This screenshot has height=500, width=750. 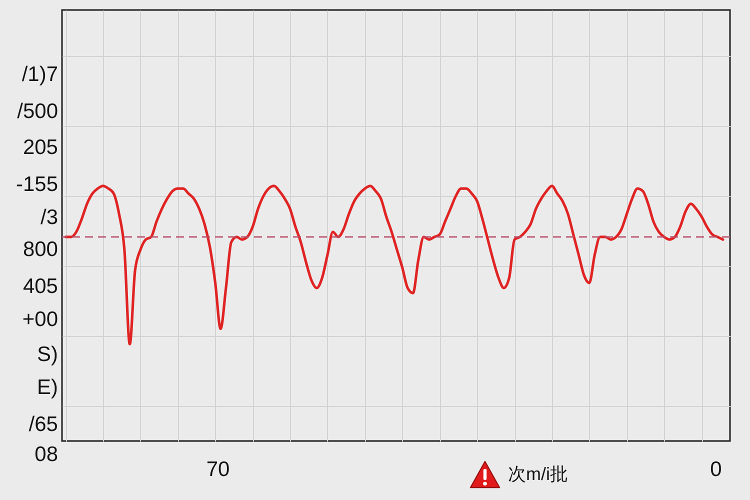 I want to click on text: E), so click(x=47, y=387).